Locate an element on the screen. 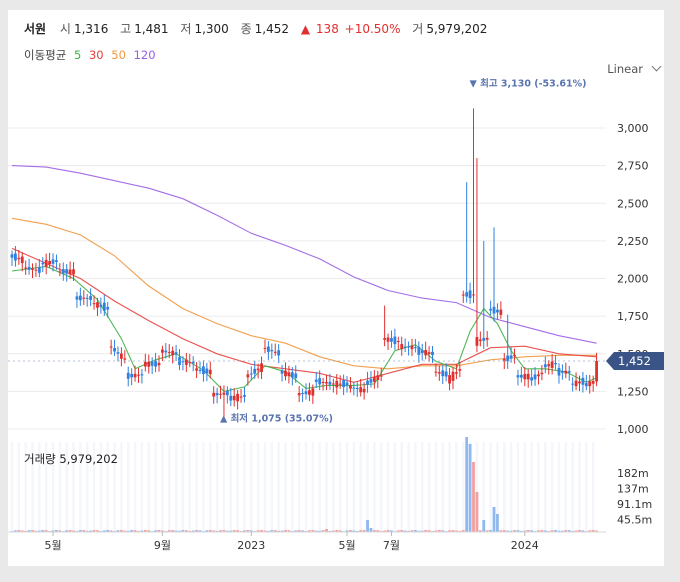 This screenshot has width=680, height=582. time-tick-label: 9월 is located at coordinates (162, 545).